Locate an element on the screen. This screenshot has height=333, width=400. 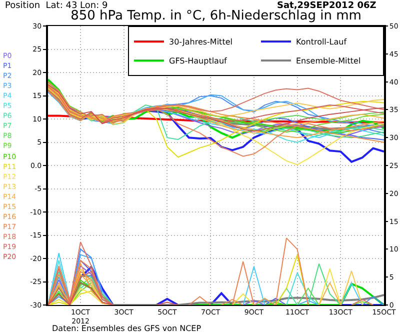
text: Sat,29SEP2012 06Z is located at coordinates (327, 6).